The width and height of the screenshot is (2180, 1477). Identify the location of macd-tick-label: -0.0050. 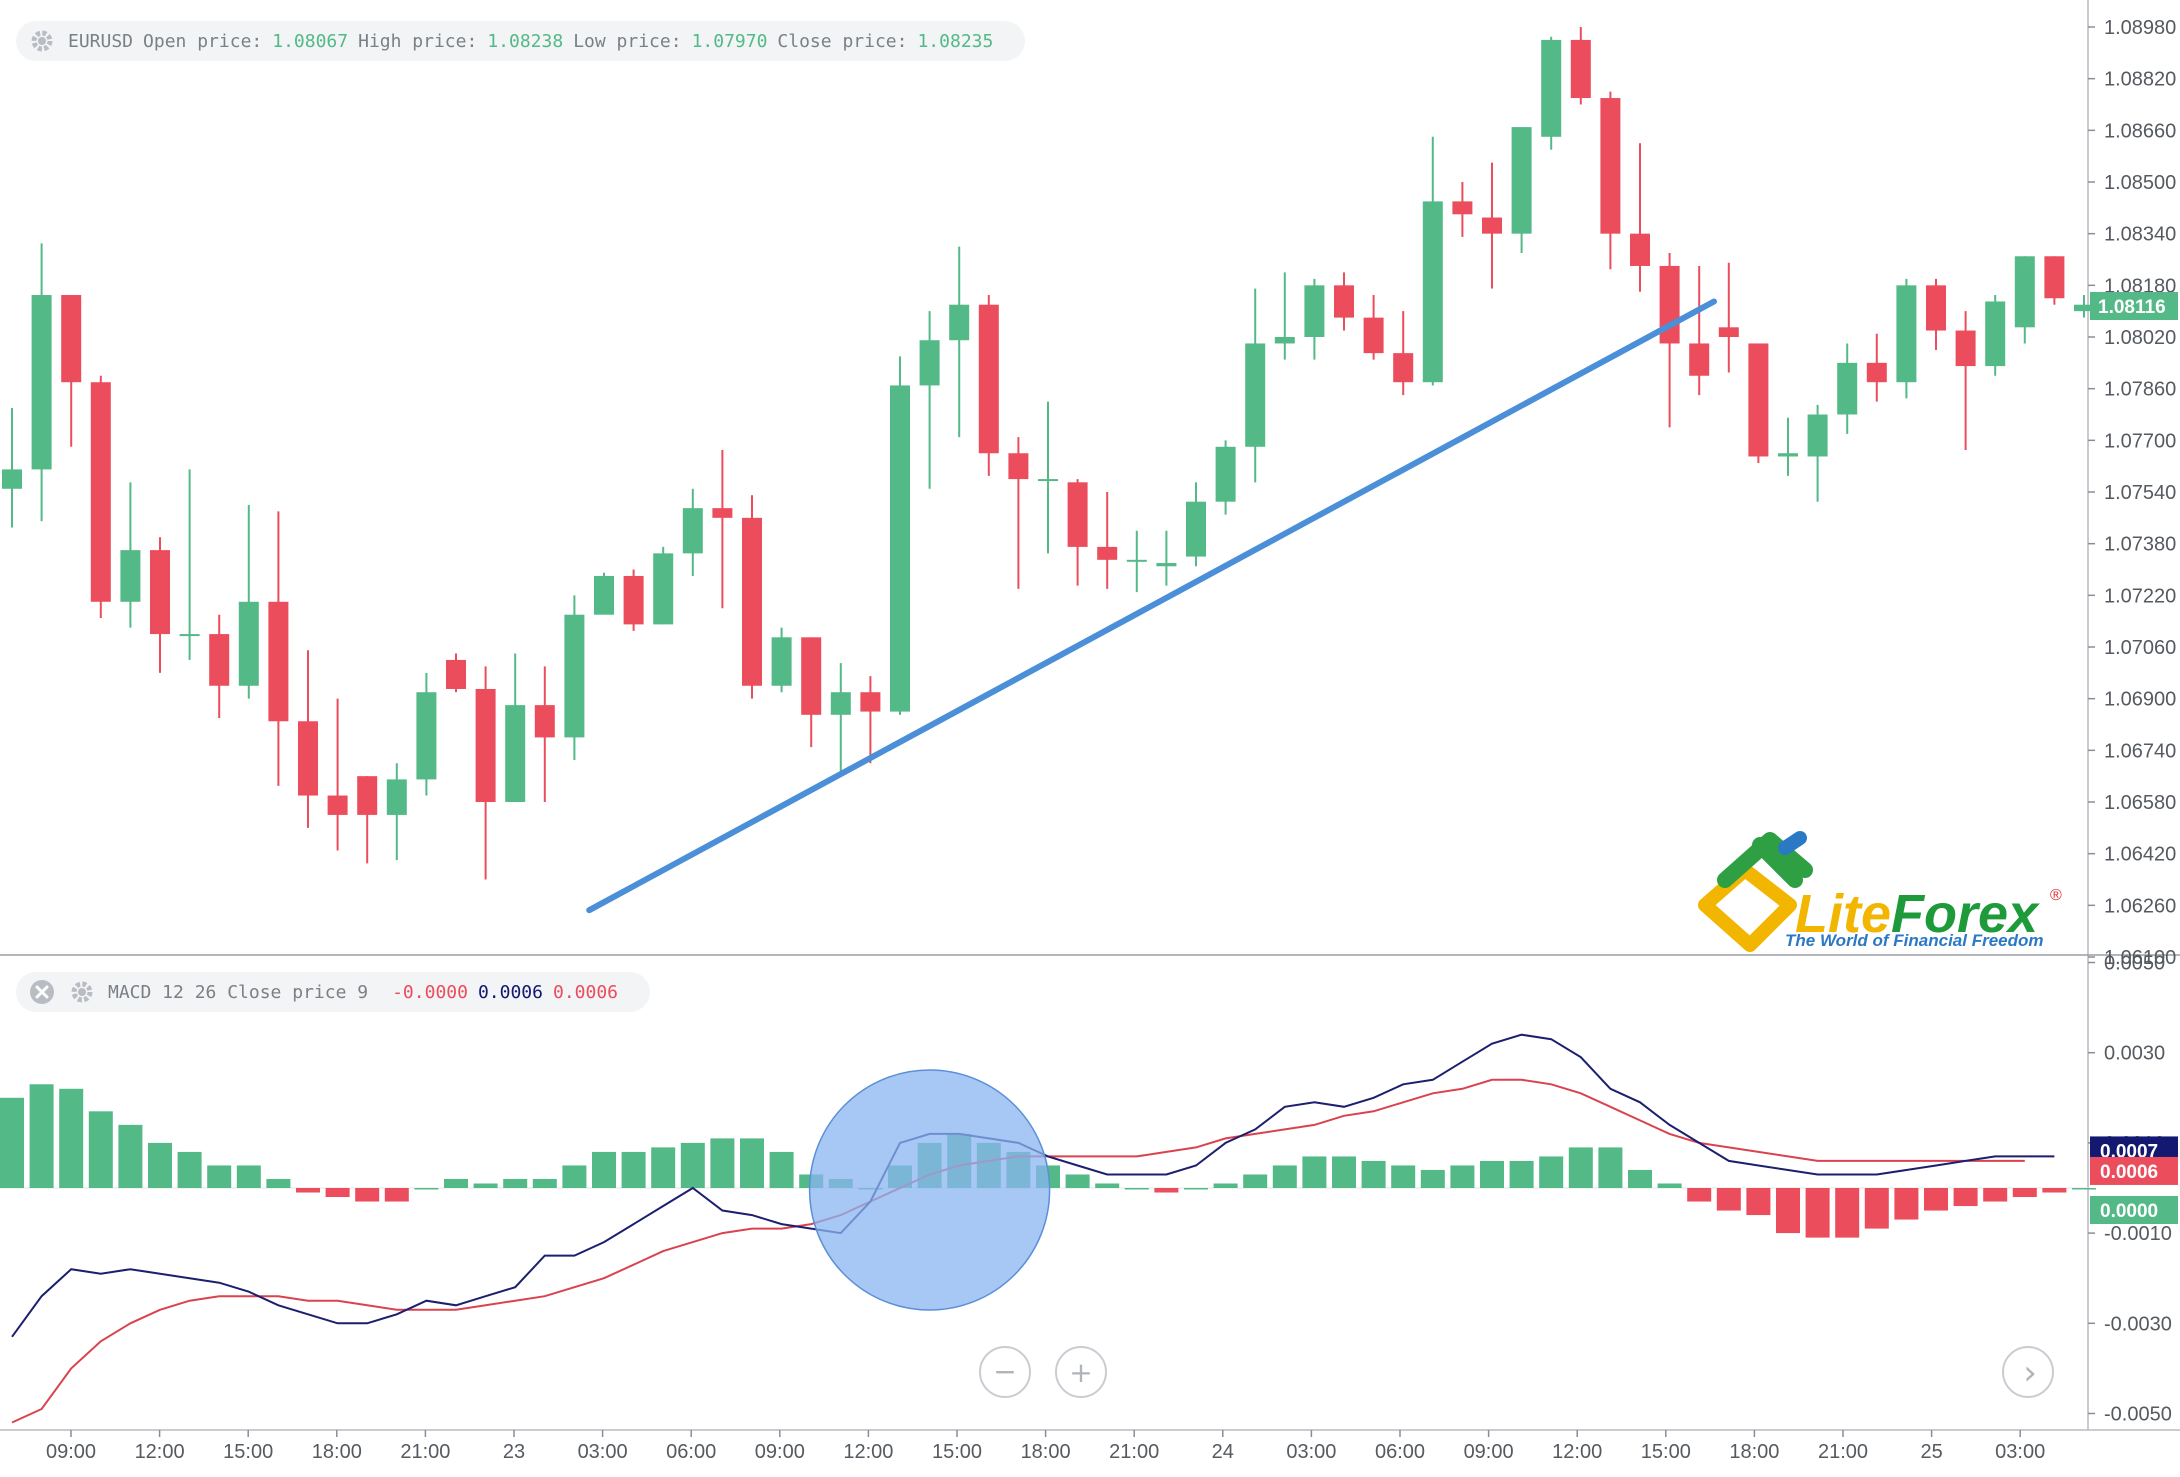
(2138, 1414).